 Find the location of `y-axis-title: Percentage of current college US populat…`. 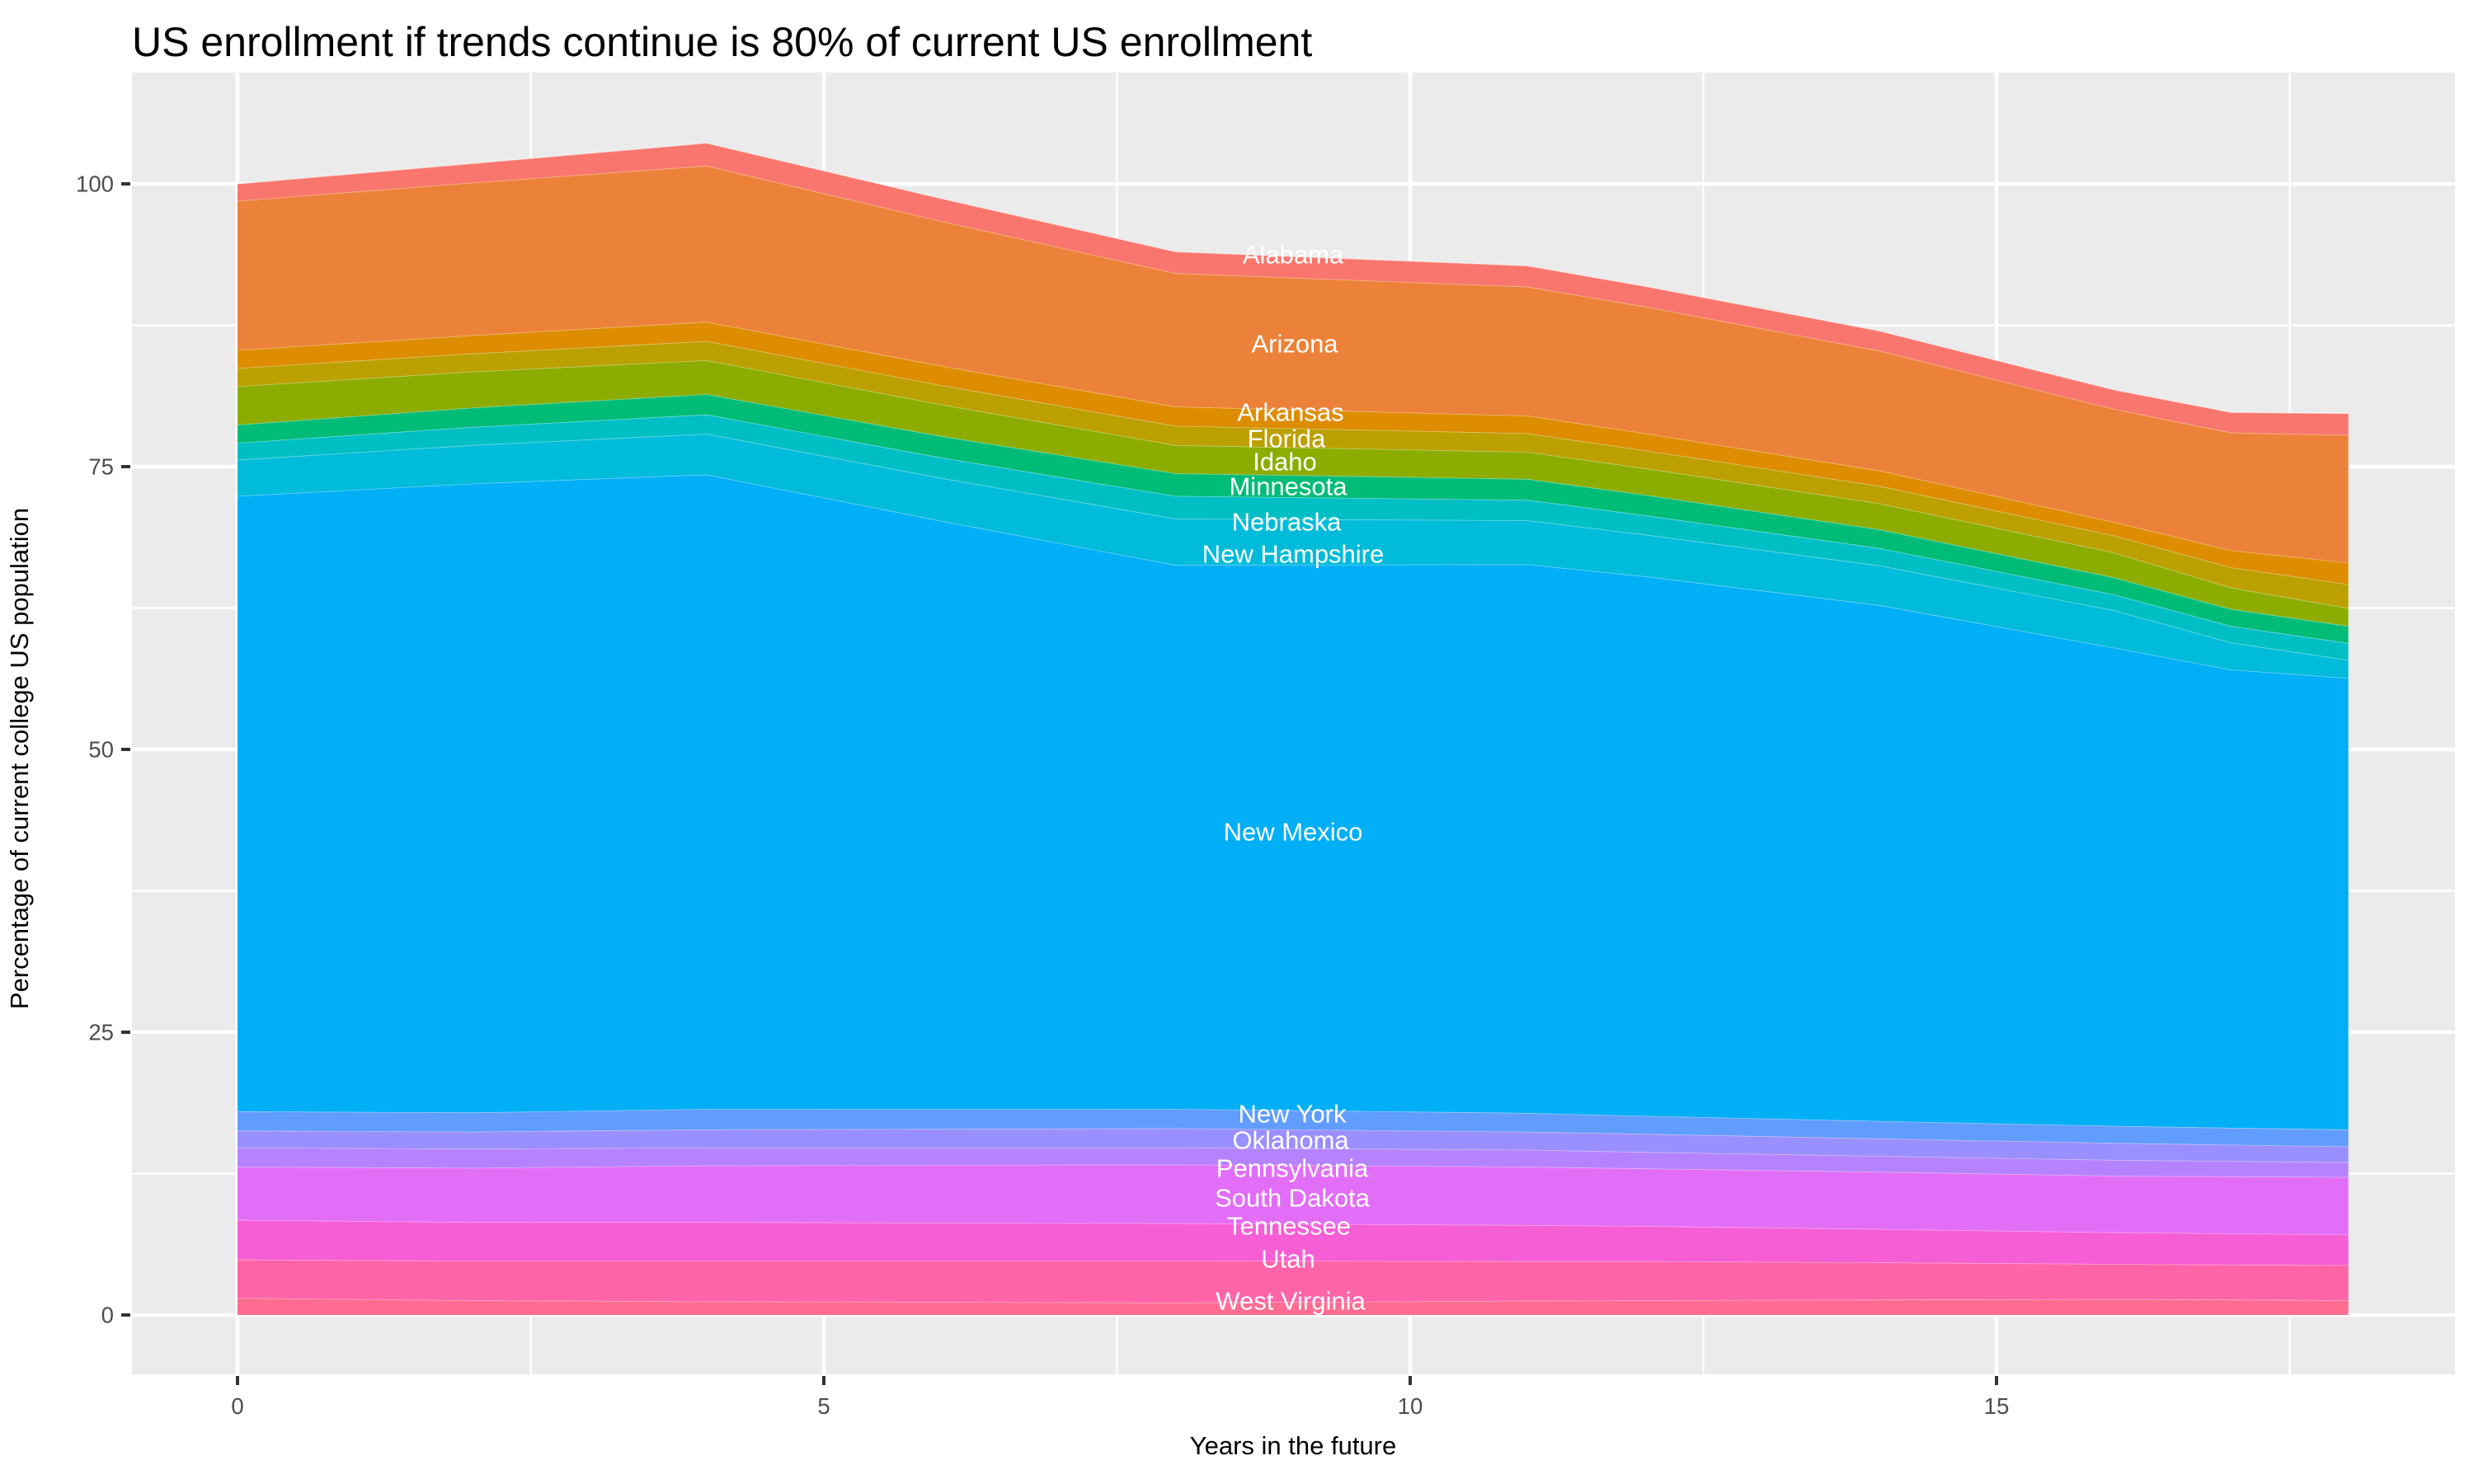

y-axis-title: Percentage of current college US populat… is located at coordinates (19, 758).